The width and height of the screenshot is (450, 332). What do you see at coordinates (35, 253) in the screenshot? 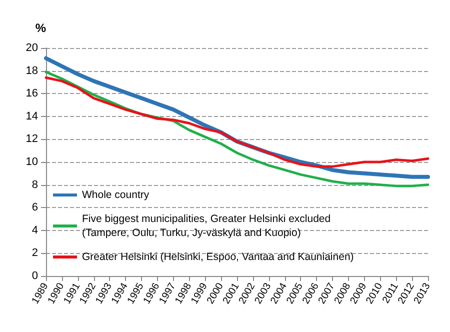
I see `y-tick-label: 2` at bounding box center [35, 253].